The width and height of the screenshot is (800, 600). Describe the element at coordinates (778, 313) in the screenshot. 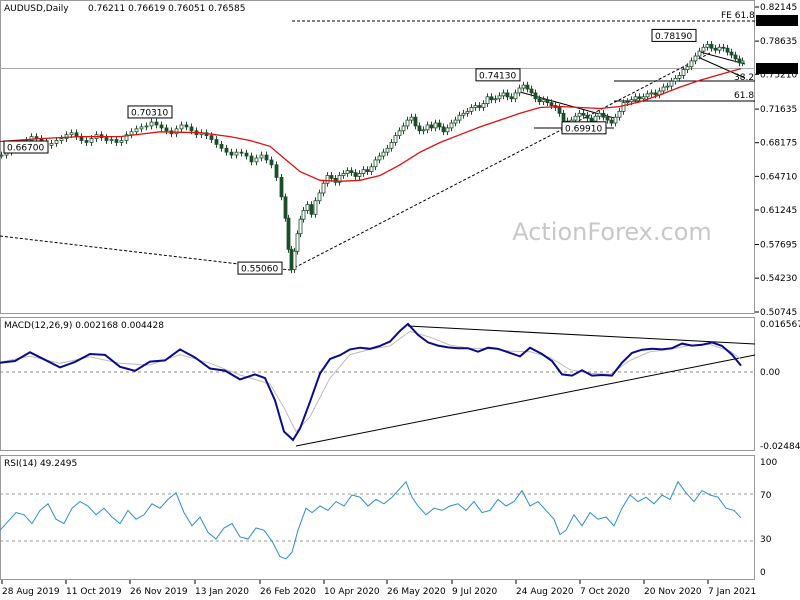

I see `price-tick-label: 0.50745` at that location.